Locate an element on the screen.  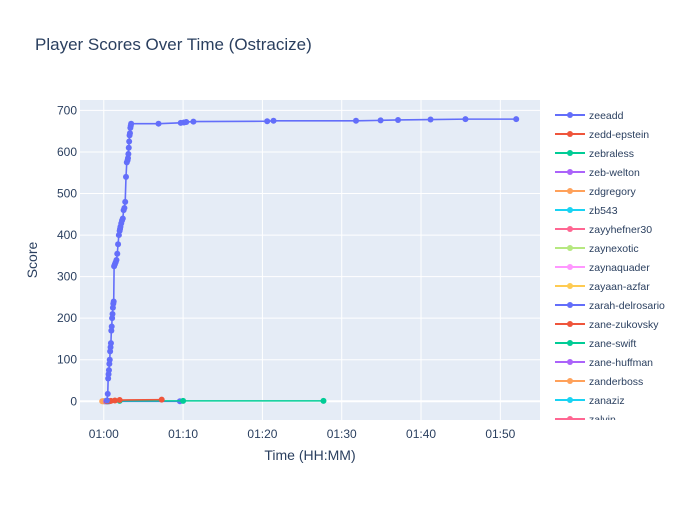
legend-label: zaynexotic is located at coordinates (614, 249).